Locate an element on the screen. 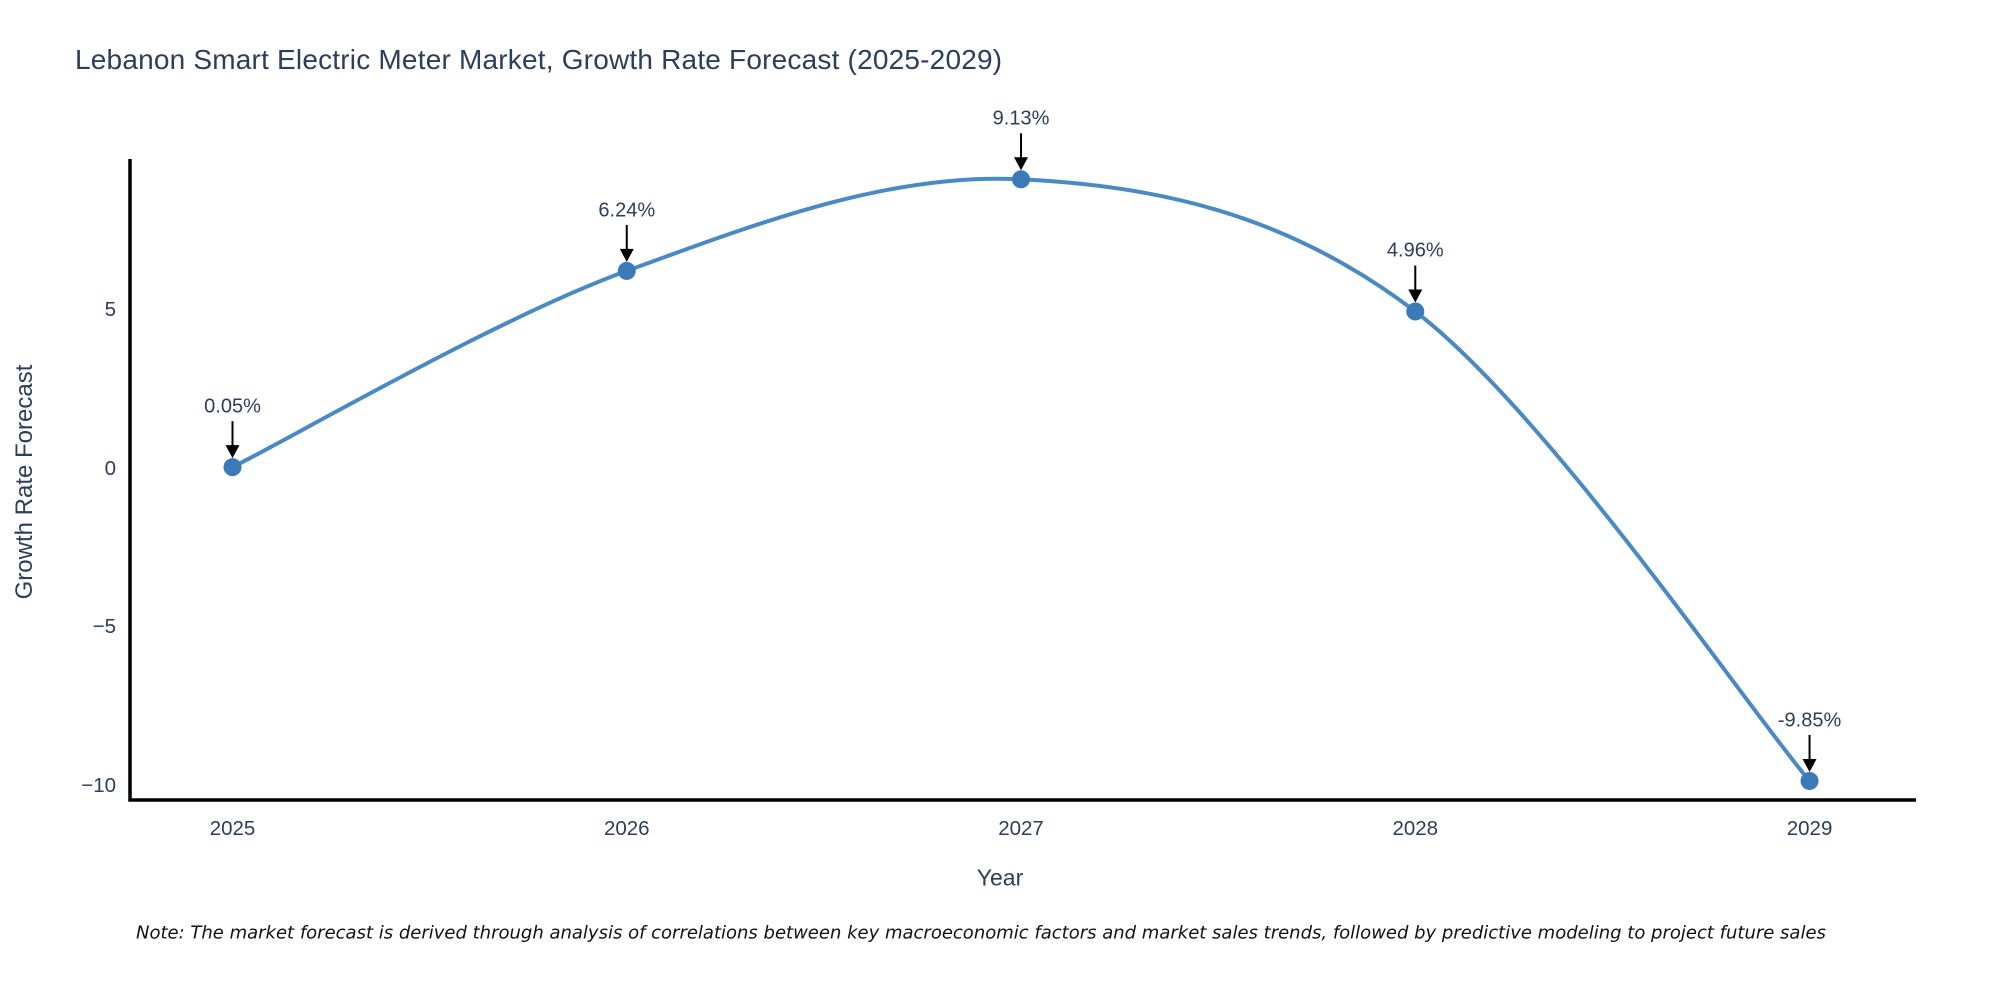 The width and height of the screenshot is (2000, 1000). point-annotation-2025: 0.05% is located at coordinates (232, 406).